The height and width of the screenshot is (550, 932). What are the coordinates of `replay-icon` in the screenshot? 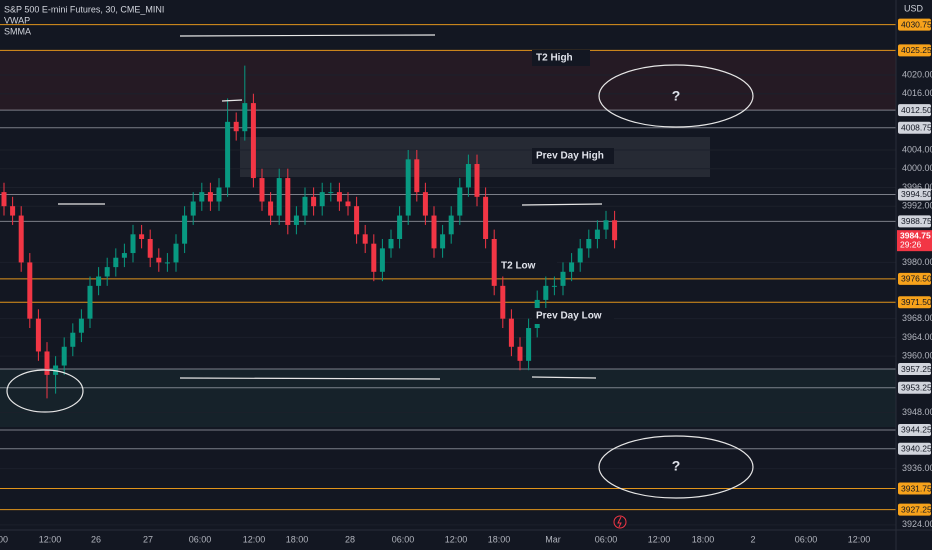 It's located at (620, 522).